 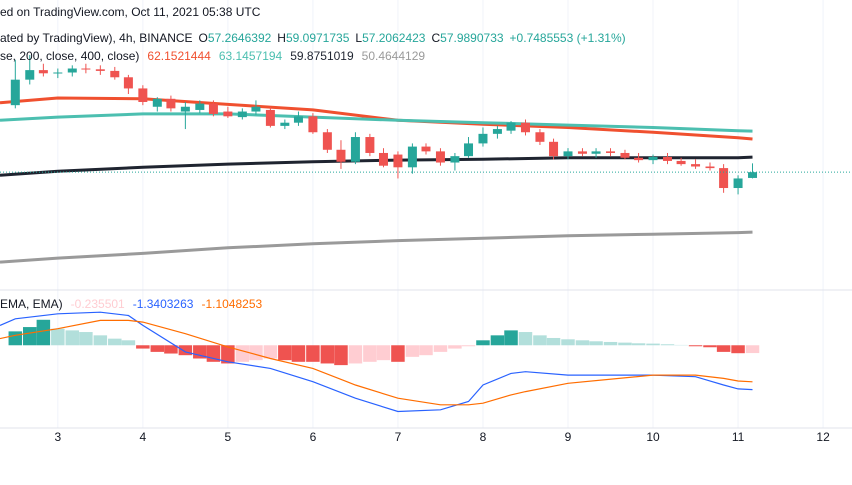 What do you see at coordinates (322, 56) in the screenshot?
I see `ema-value: 59.8751019` at bounding box center [322, 56].